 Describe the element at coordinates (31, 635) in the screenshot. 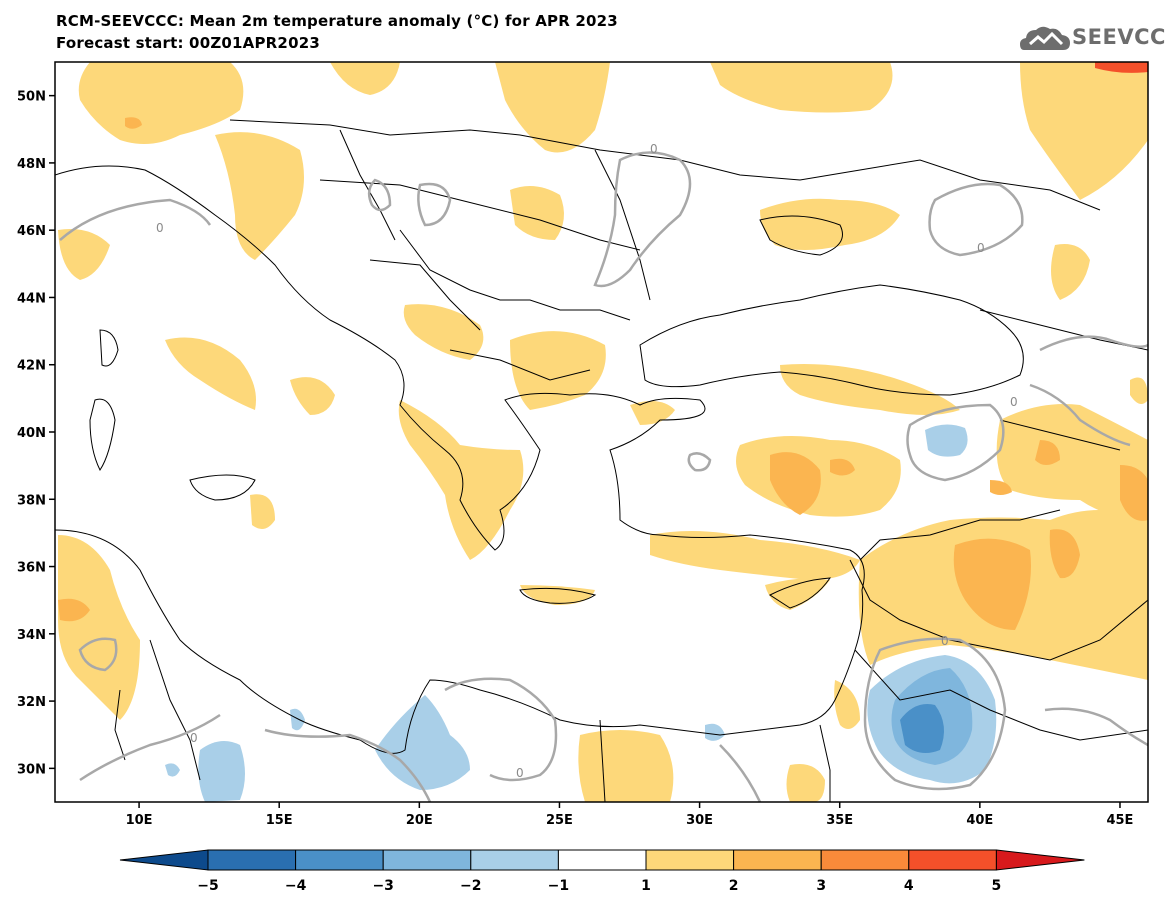

I see `lat-tick-label: 34N` at that location.